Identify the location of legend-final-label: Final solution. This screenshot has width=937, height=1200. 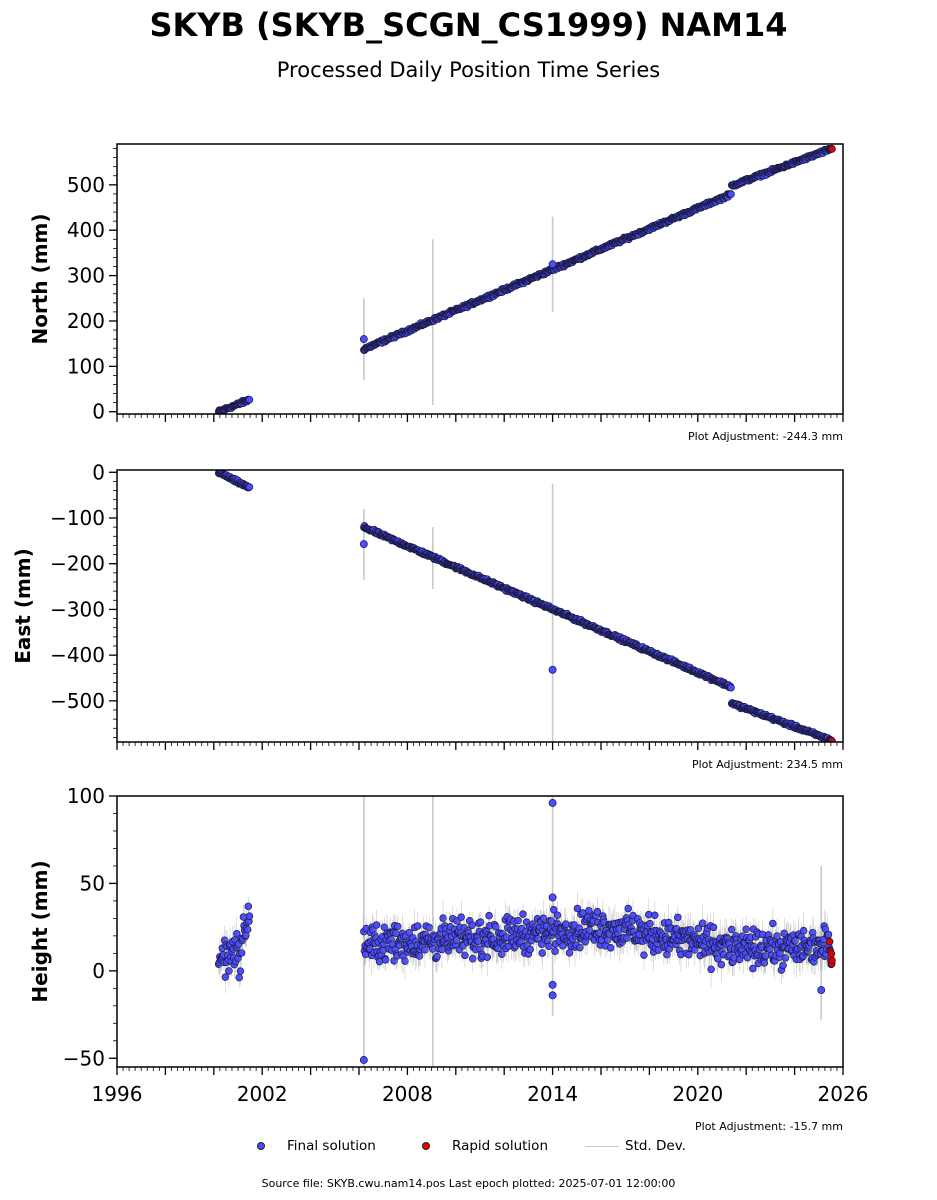
(331, 1146).